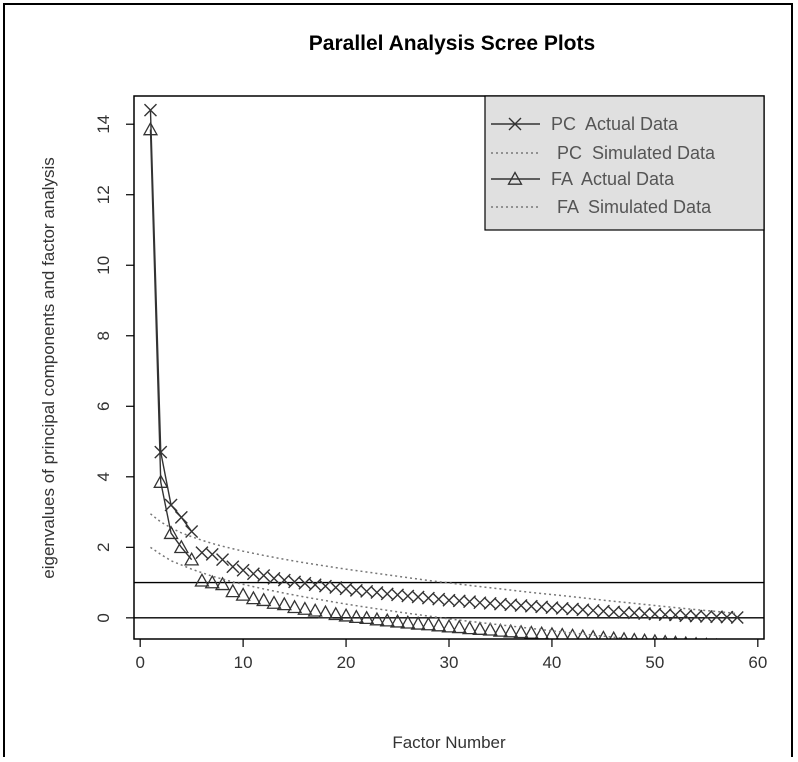  What do you see at coordinates (103, 476) in the screenshot?
I see `y-tick-label: 4` at bounding box center [103, 476].